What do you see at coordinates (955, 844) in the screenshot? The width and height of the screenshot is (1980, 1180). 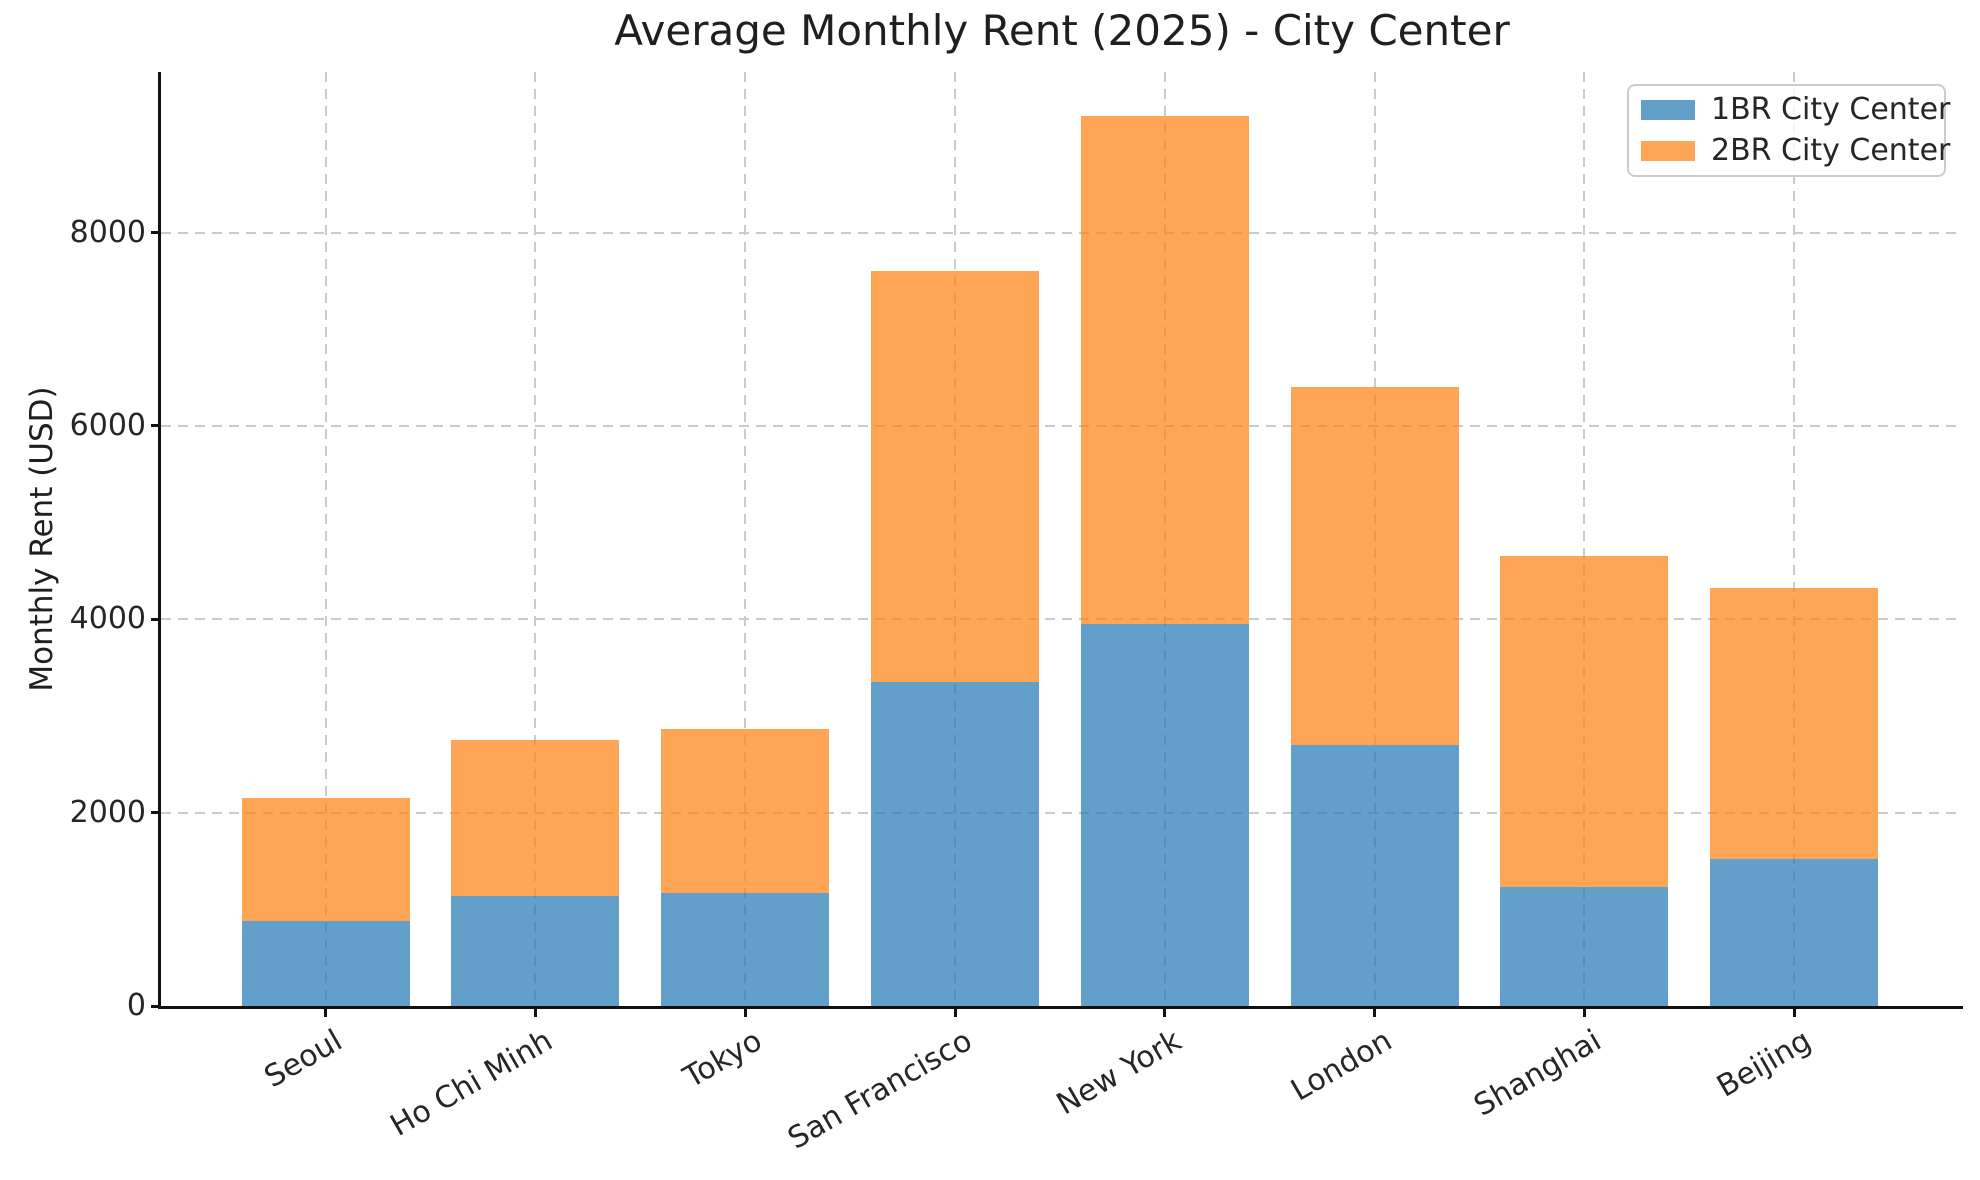 I see `bar-segment-1br-san-francisco` at bounding box center [955, 844].